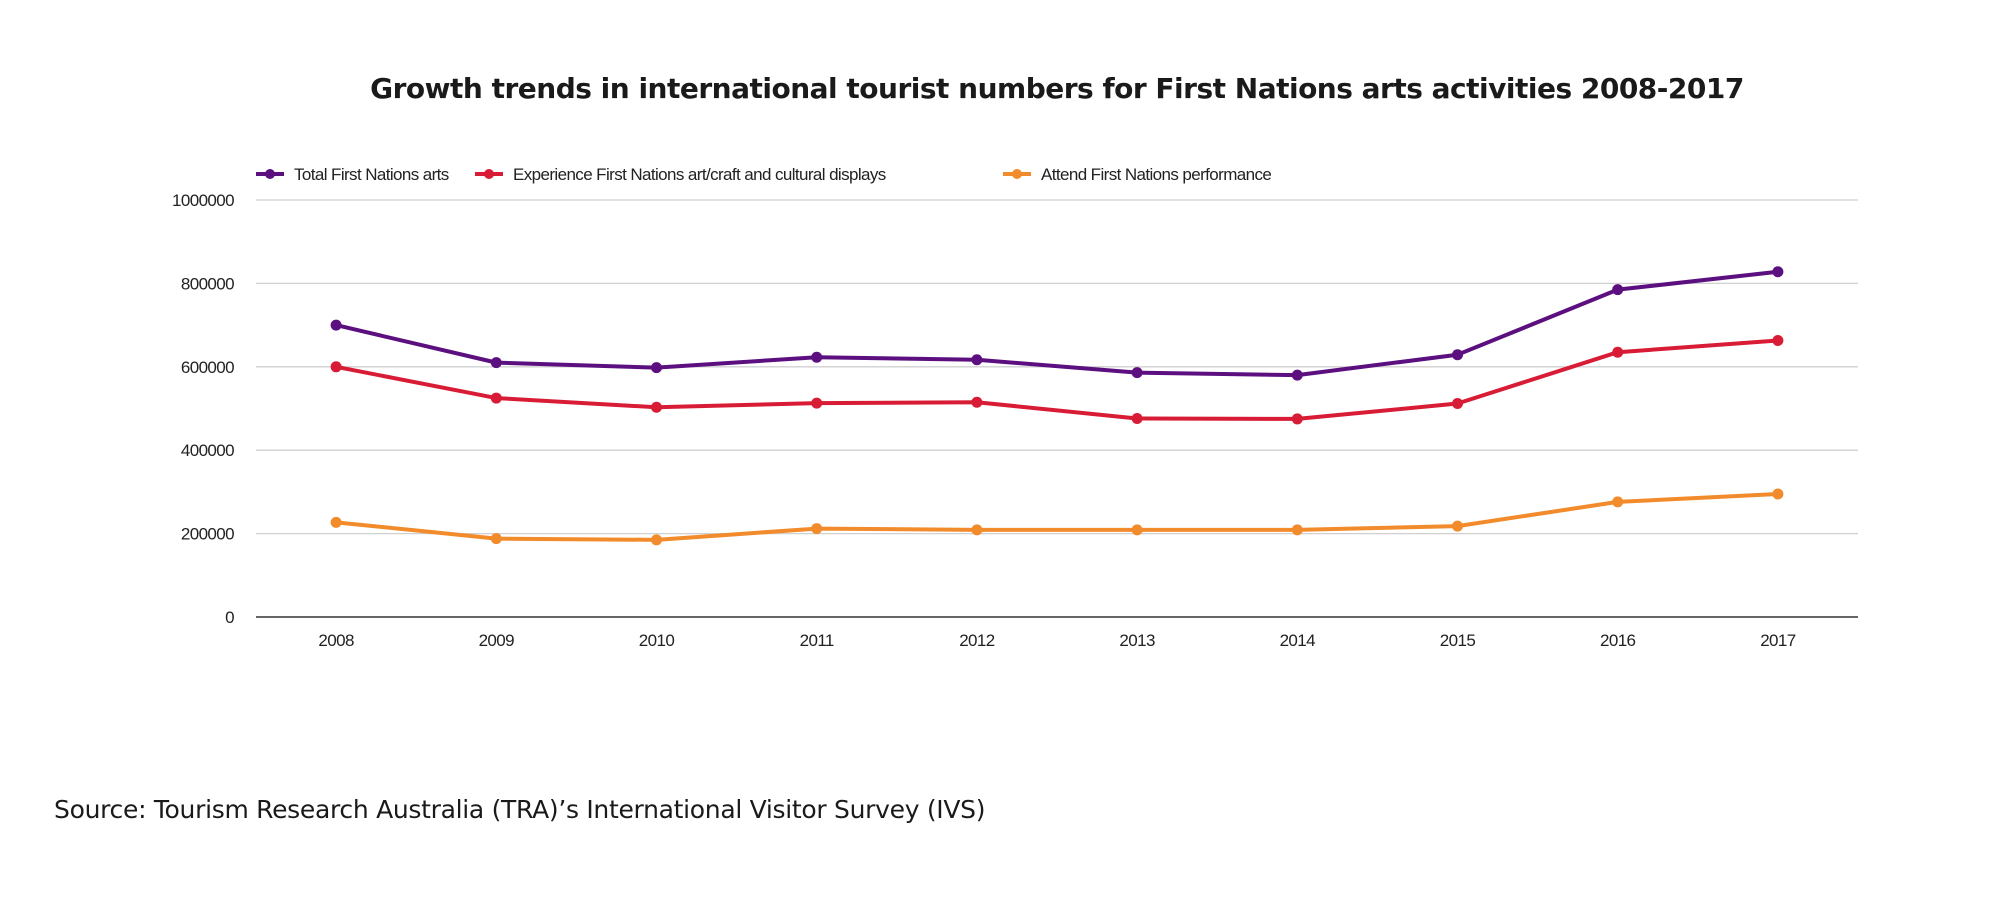  Describe the element at coordinates (371, 174) in the screenshot. I see `legend-label: Total First Nations arts` at that location.